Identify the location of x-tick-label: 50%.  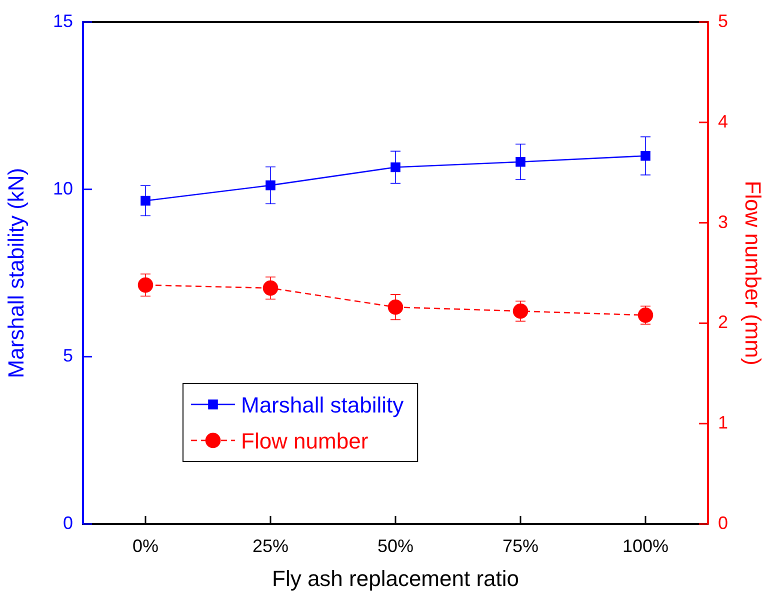
(395, 546).